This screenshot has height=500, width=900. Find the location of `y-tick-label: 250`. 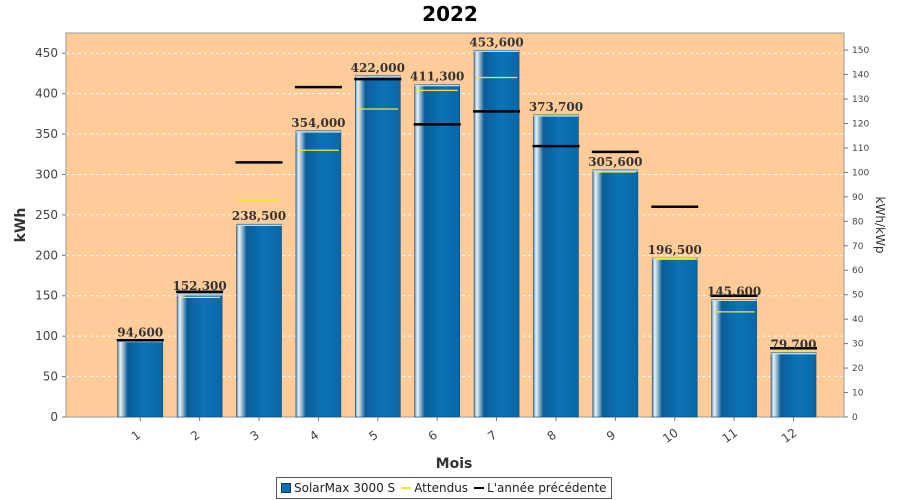

y-tick-label: 250 is located at coordinates (46, 215).